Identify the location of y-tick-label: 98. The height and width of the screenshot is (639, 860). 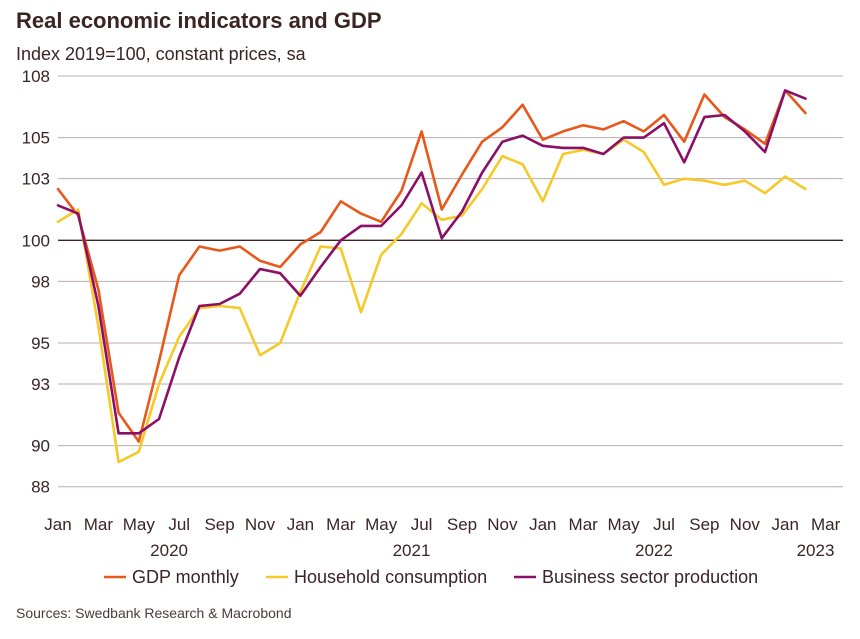
(40, 281).